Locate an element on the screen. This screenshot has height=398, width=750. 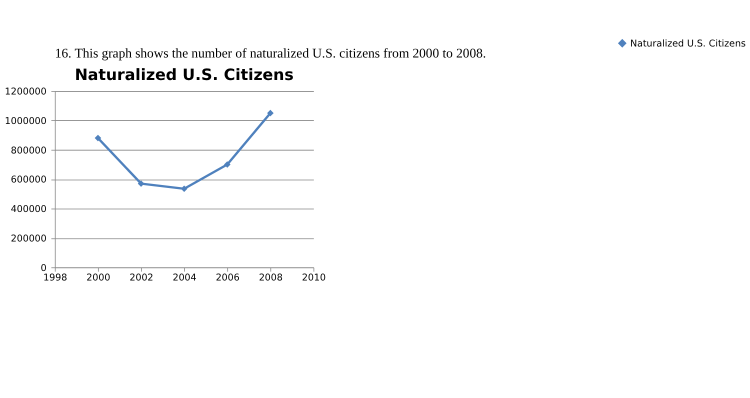
y-tick-label: 800000 is located at coordinates (28, 150).